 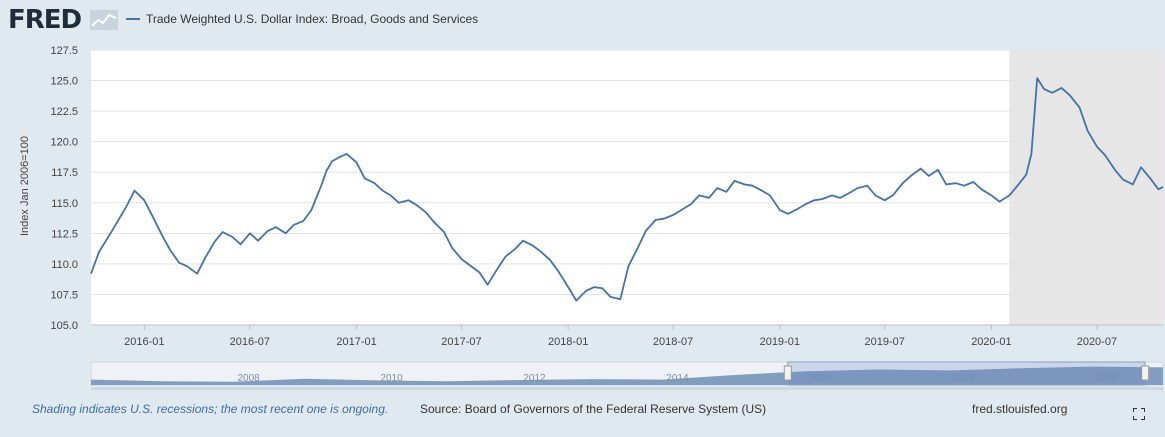 I want to click on x-tick-label: 2018-07, so click(x=673, y=342).